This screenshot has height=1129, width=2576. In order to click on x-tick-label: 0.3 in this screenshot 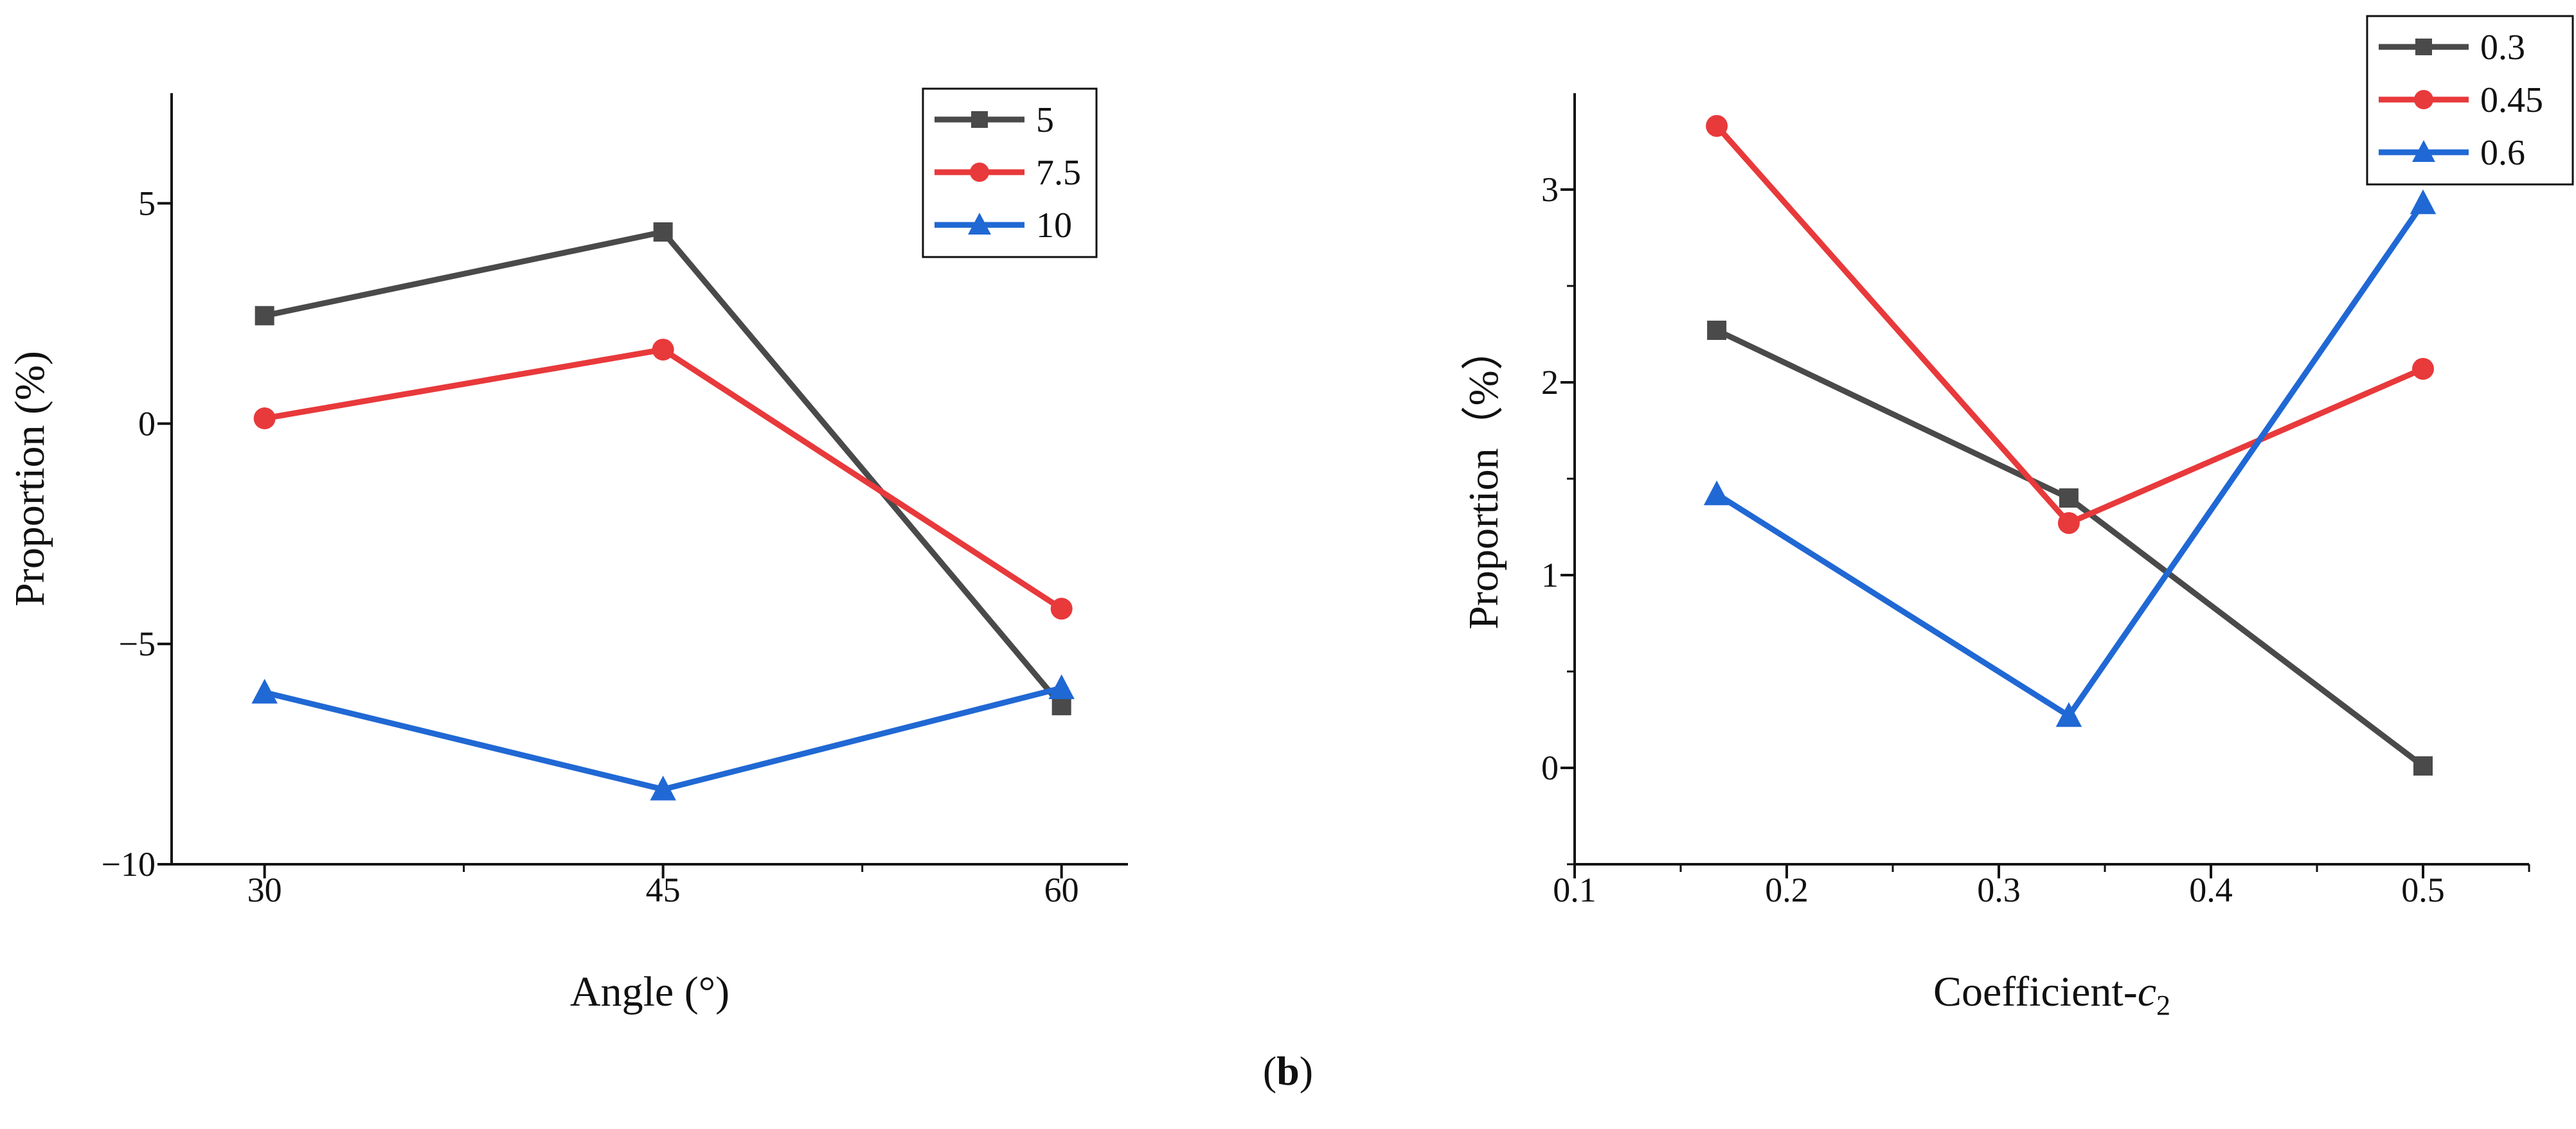, I will do `click(1999, 890)`.